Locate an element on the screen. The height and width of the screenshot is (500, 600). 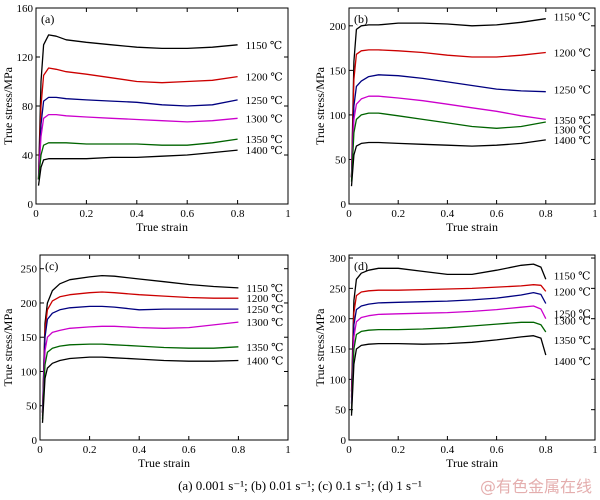
panel-1-series-1-label: 1200 ℃ is located at coordinates (572, 54).